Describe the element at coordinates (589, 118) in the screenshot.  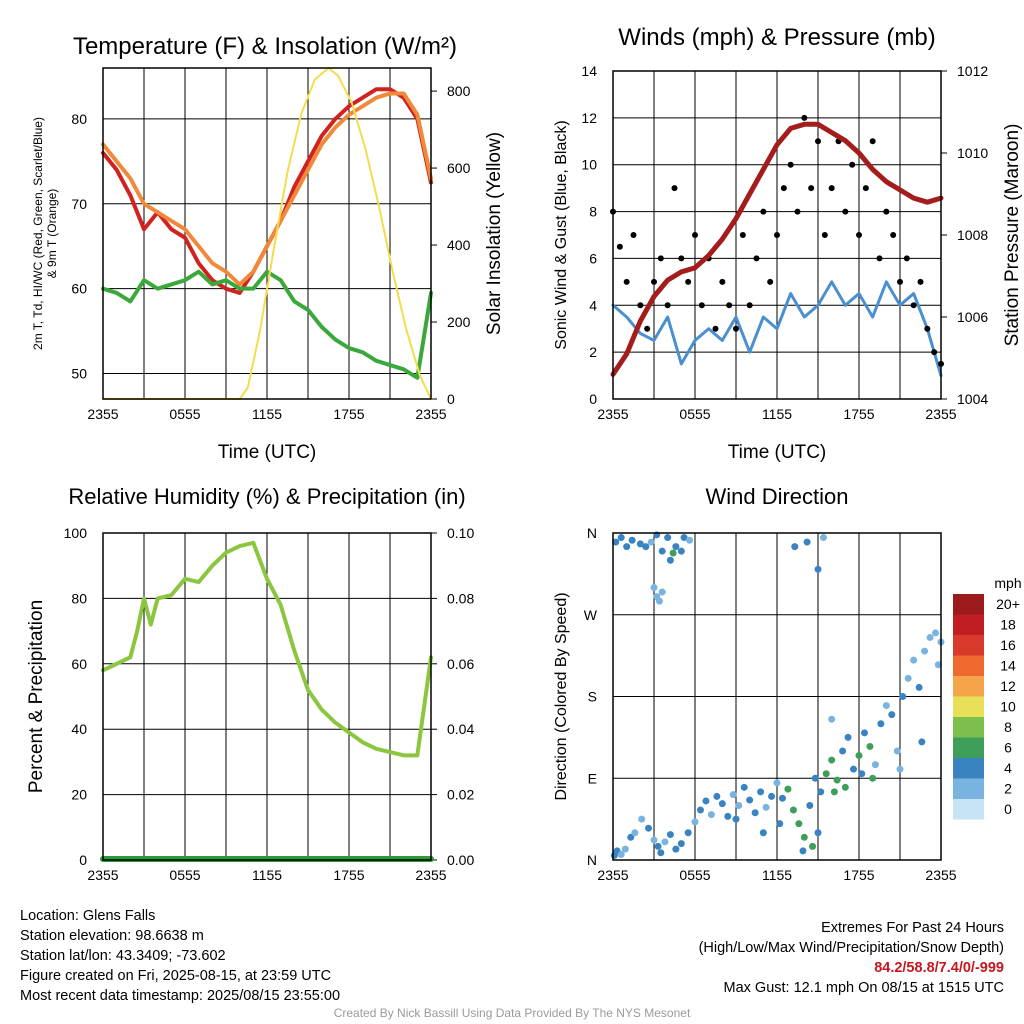
I see `y-tick-label: 12` at that location.